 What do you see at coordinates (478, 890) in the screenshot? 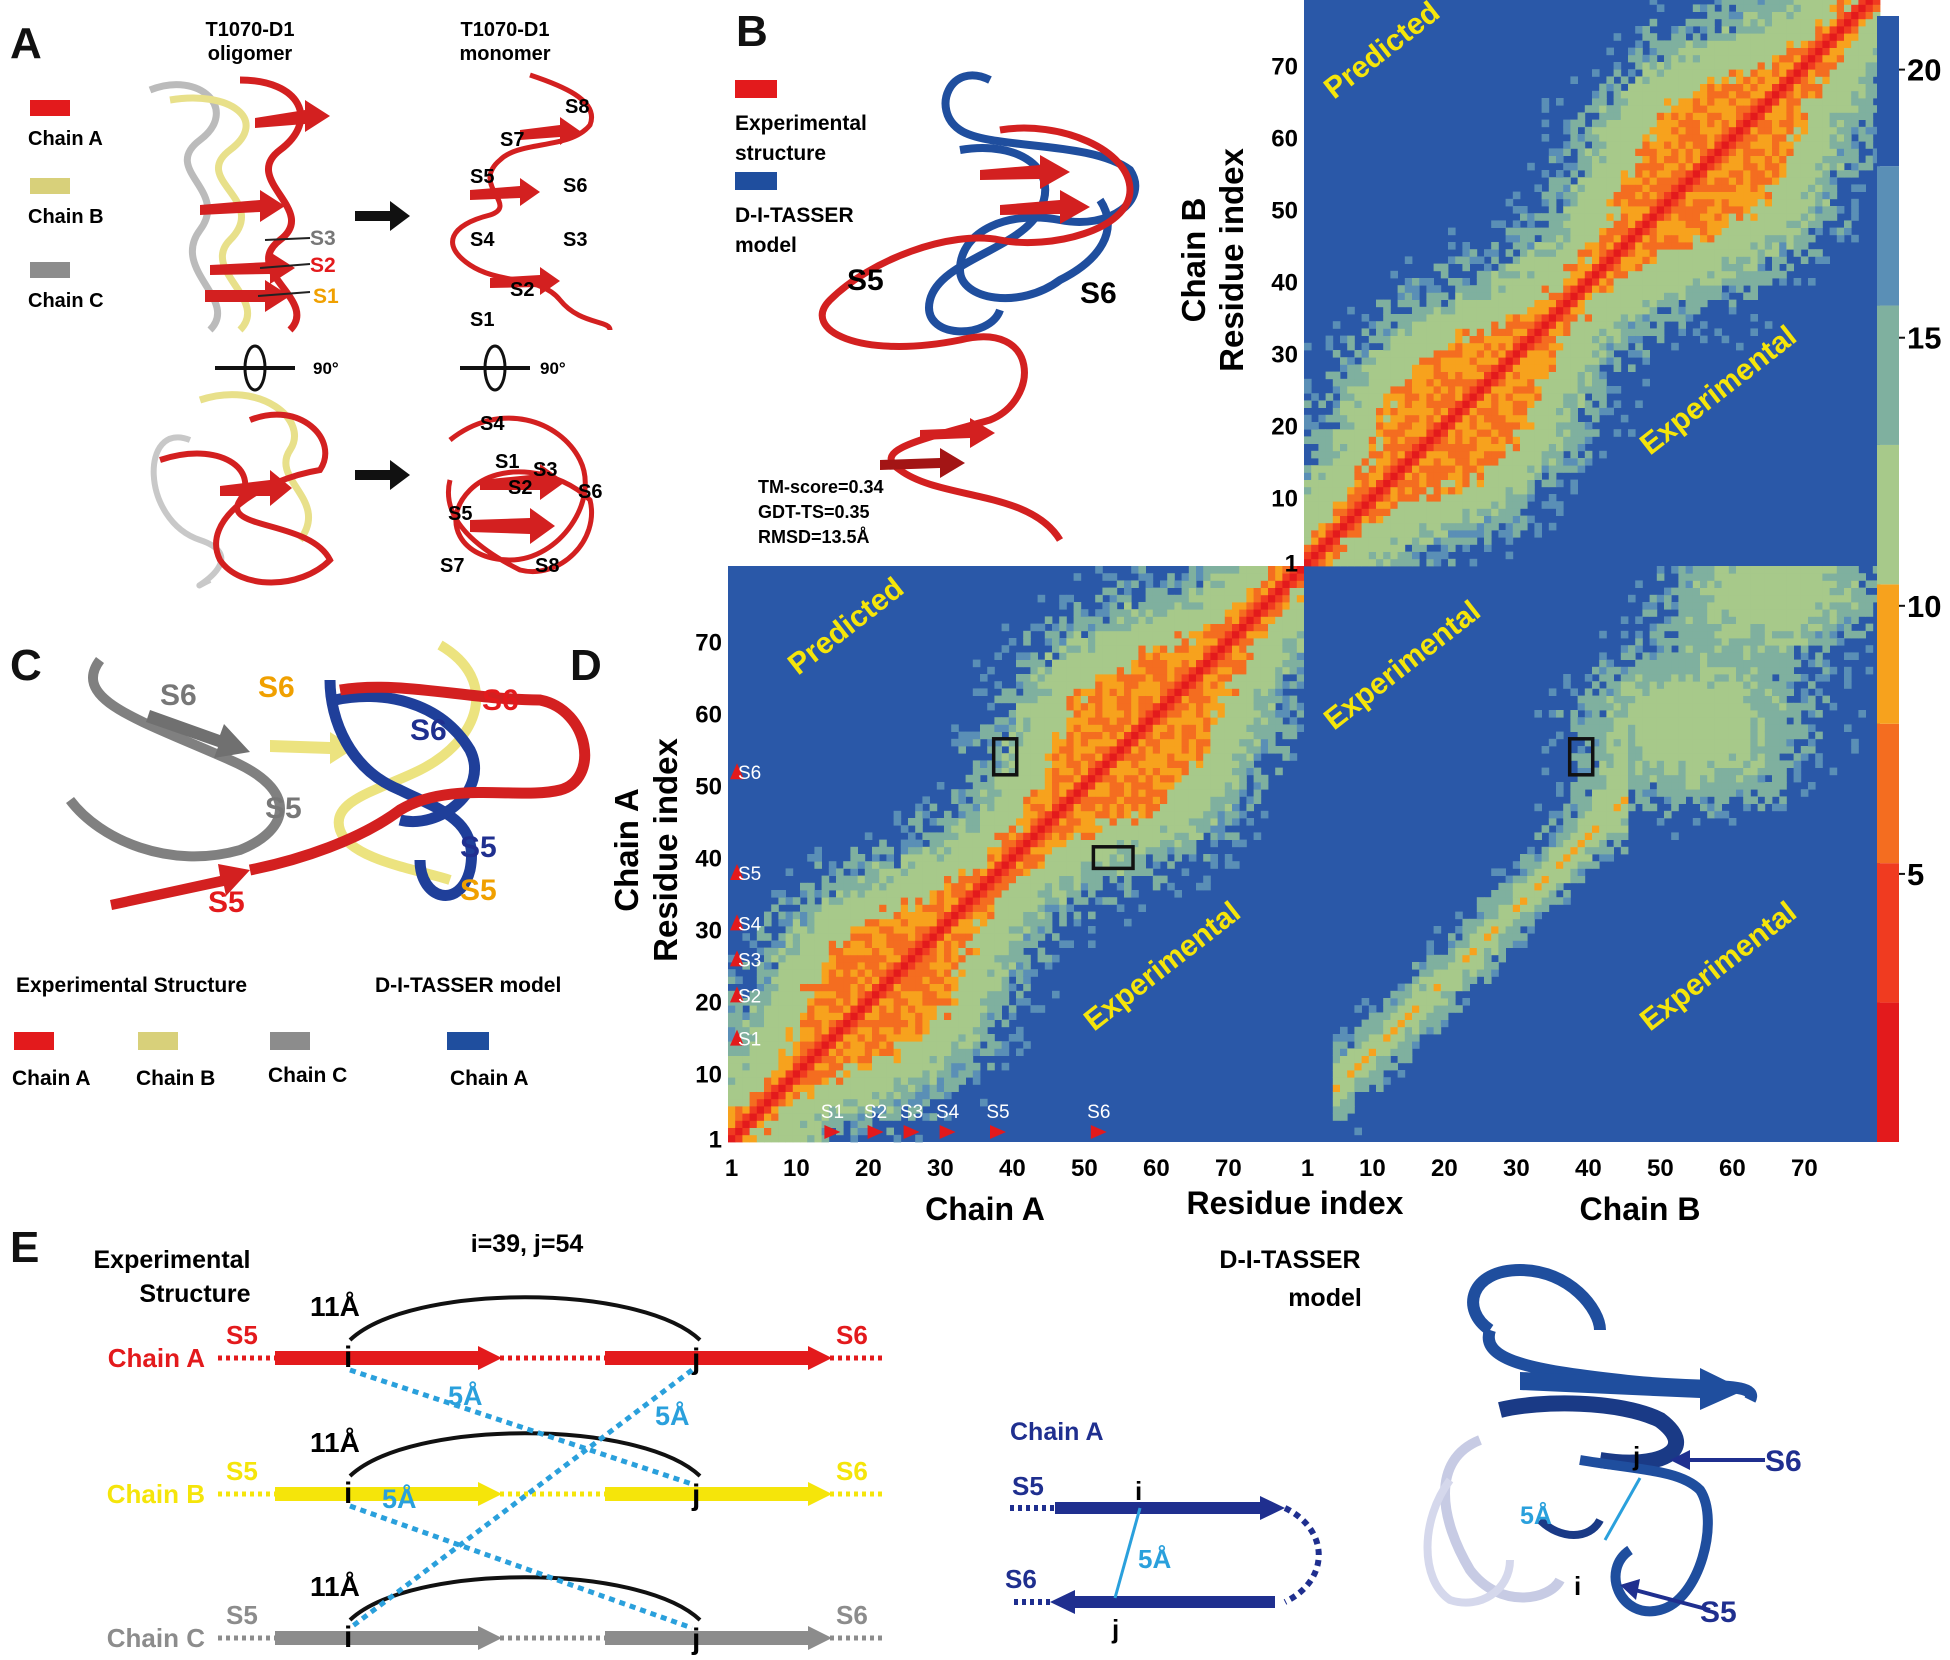
I see `panel-c-s5-orange: S5` at bounding box center [478, 890].